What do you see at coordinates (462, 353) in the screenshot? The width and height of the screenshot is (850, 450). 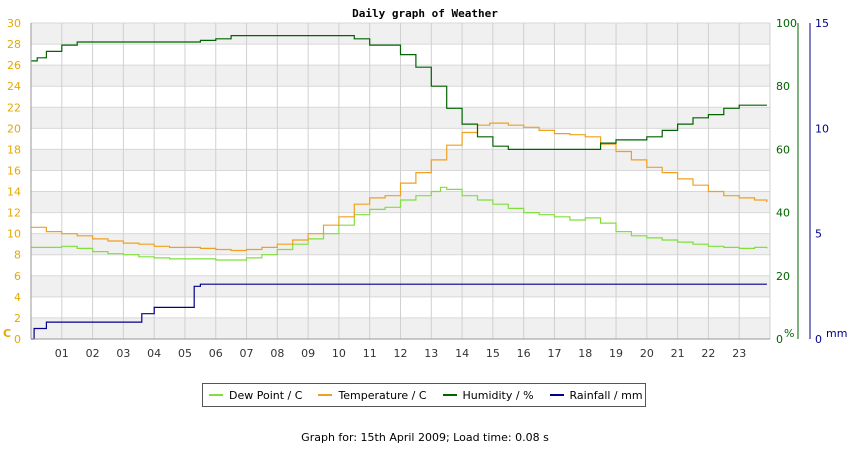 I see `x-tick-label: 14` at bounding box center [462, 353].